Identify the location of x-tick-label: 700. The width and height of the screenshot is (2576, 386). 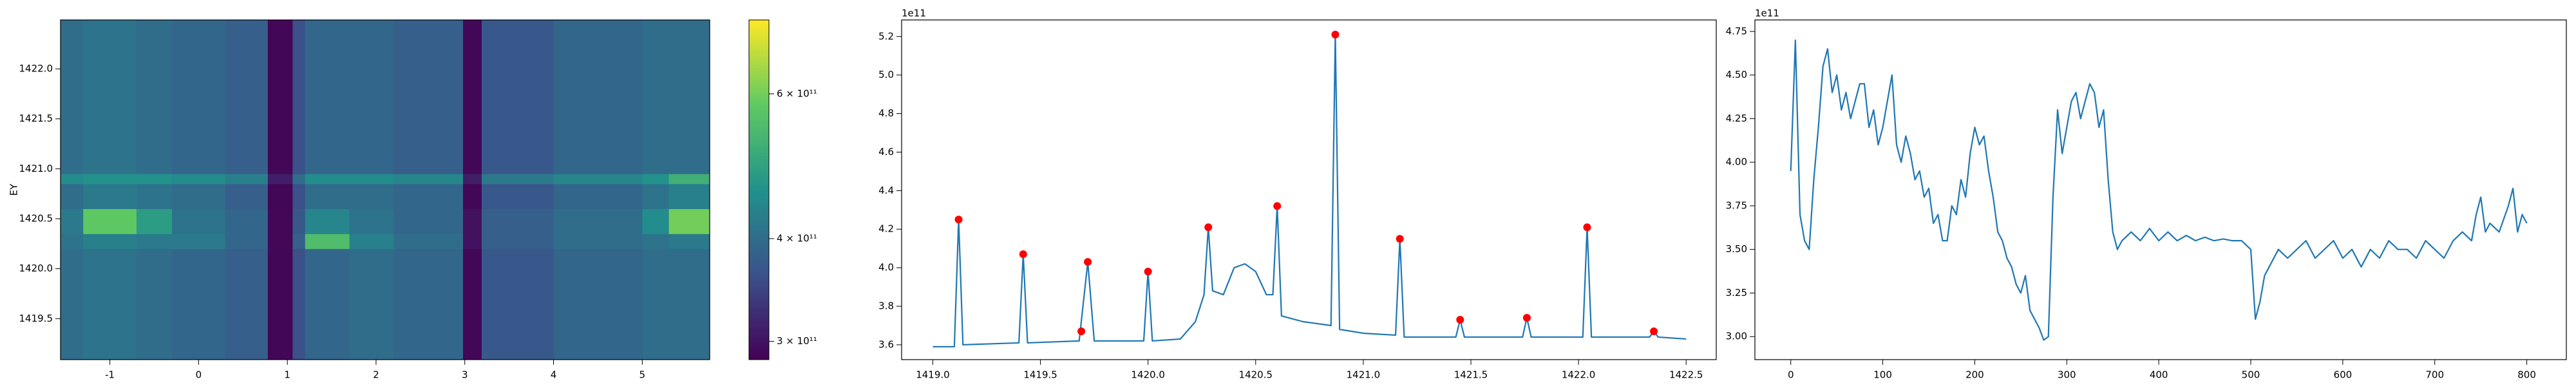
(2434, 375).